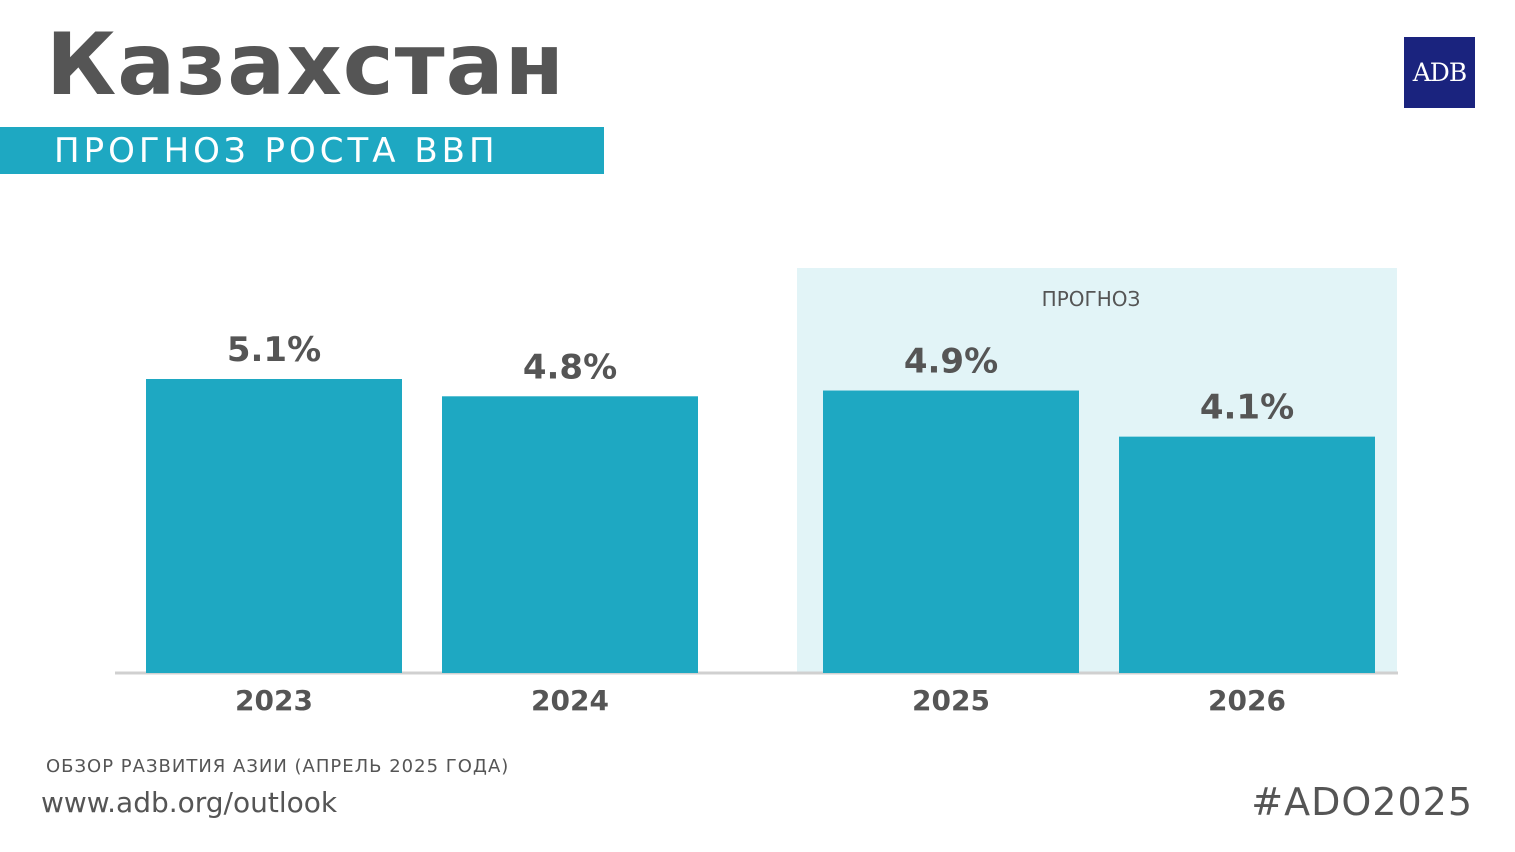 Image resolution: width=1515 pixels, height=852 pixels. Describe the element at coordinates (274, 350) in the screenshot. I see `value-label-2023: 5.1%` at that location.